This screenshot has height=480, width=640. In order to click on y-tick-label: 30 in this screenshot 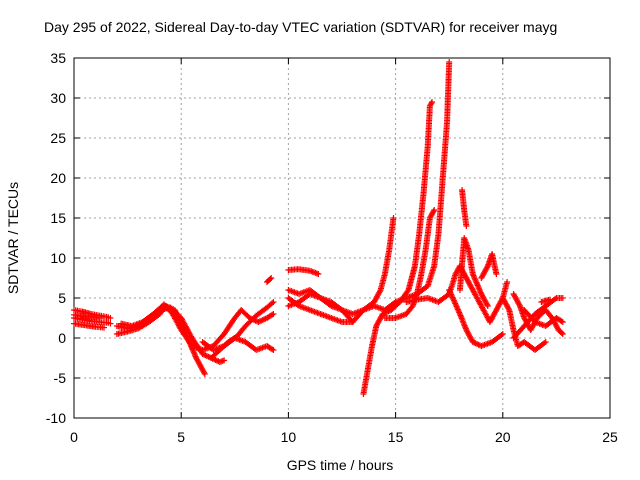, I will do `click(58, 98)`.